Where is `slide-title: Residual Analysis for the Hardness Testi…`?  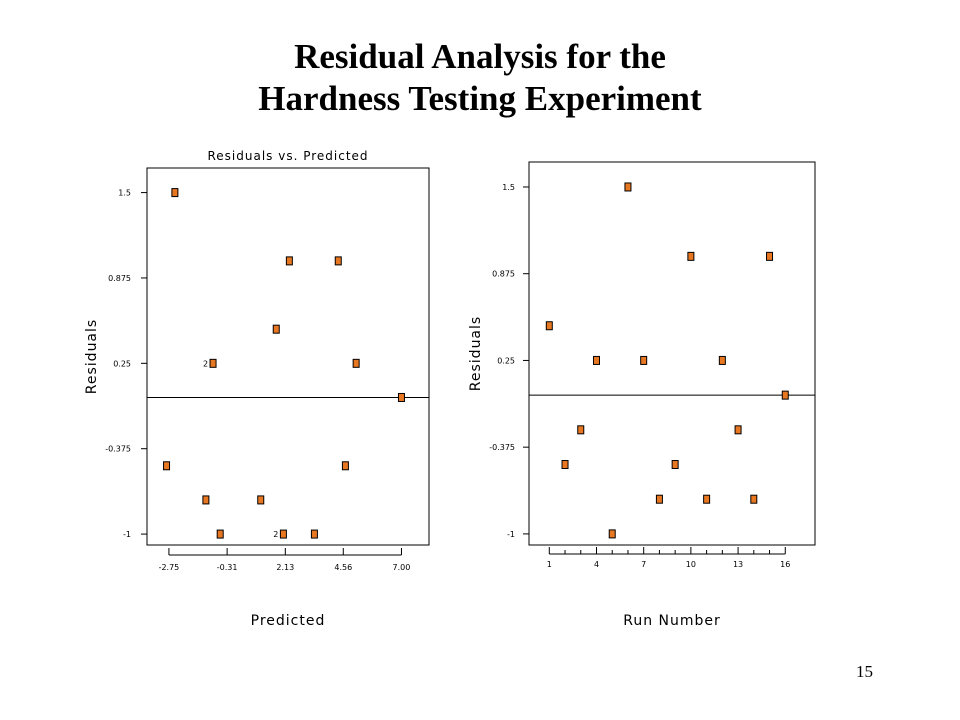
slide-title: Residual Analysis for the Hardness Testi… is located at coordinates (480, 78).